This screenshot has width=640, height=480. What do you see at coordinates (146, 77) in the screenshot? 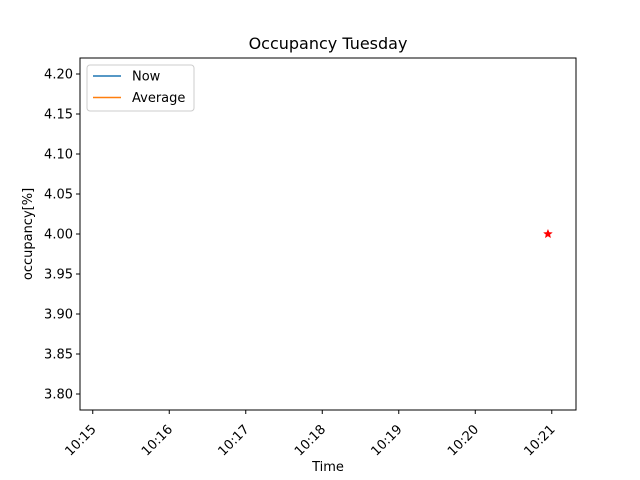
I see `legend-label: Now` at bounding box center [146, 77].